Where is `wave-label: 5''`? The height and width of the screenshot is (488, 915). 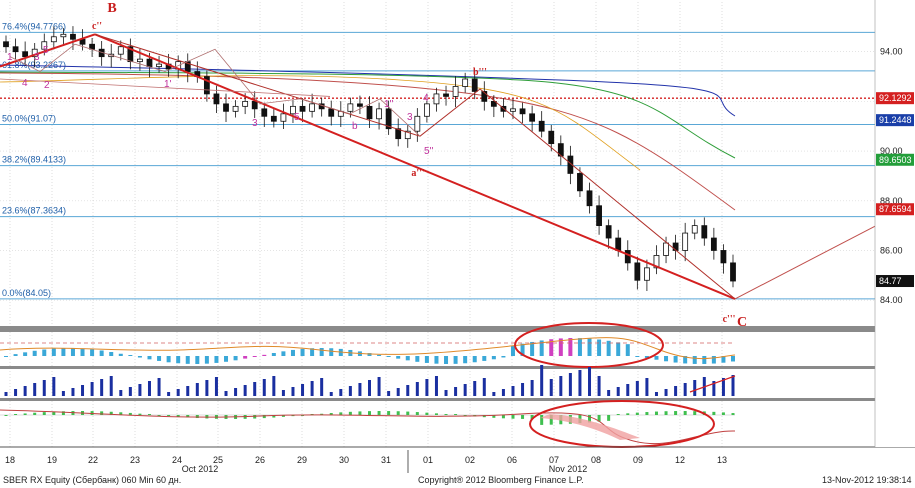
wave-label: 5'' is located at coordinates (428, 151).